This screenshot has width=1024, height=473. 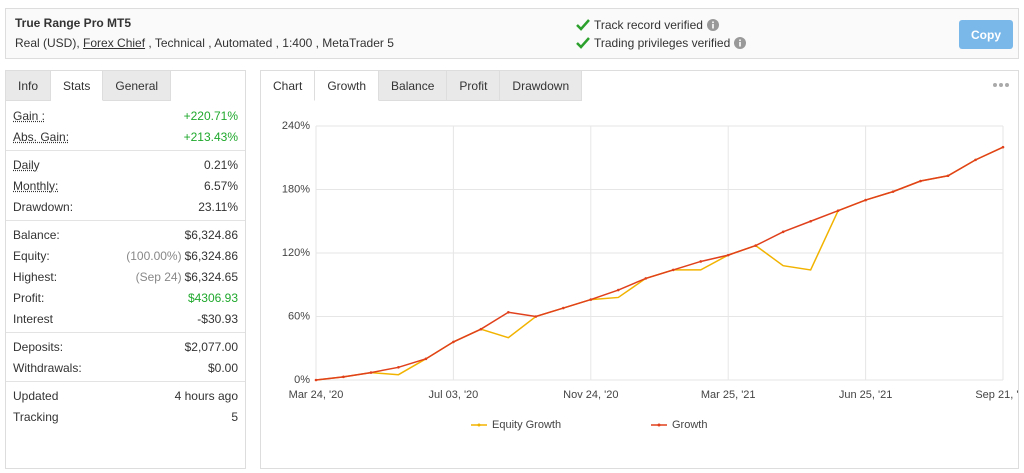 What do you see at coordinates (47, 43) in the screenshot?
I see `account: Real (USD),` at bounding box center [47, 43].